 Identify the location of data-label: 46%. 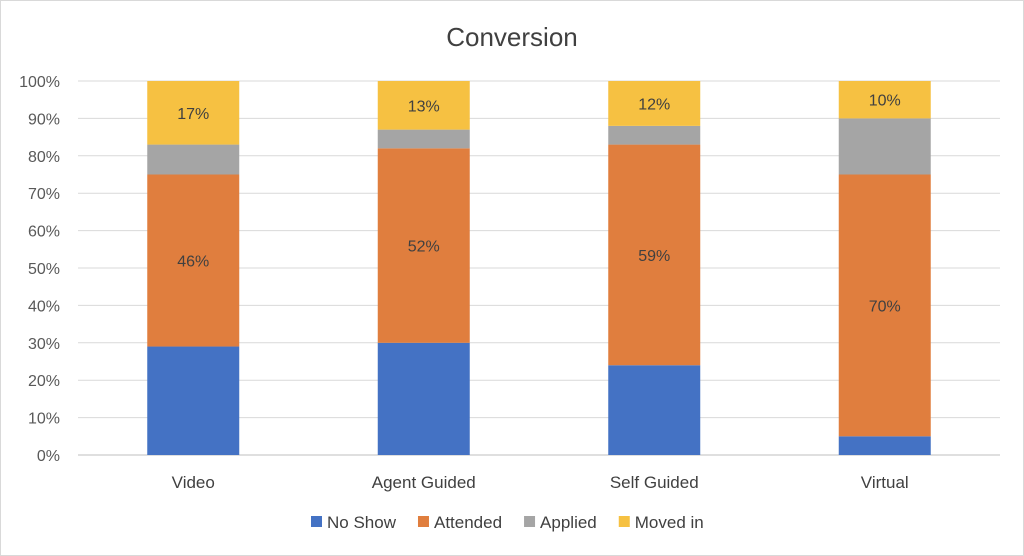
(193, 262).